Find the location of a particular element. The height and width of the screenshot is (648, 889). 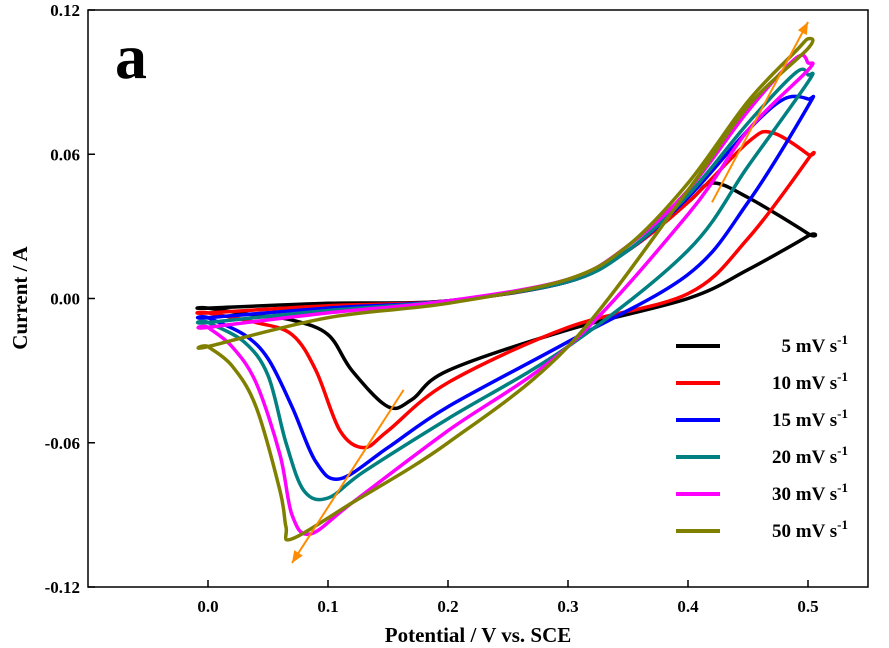

legend-label: 50 mV s-1 is located at coordinates (810, 529).